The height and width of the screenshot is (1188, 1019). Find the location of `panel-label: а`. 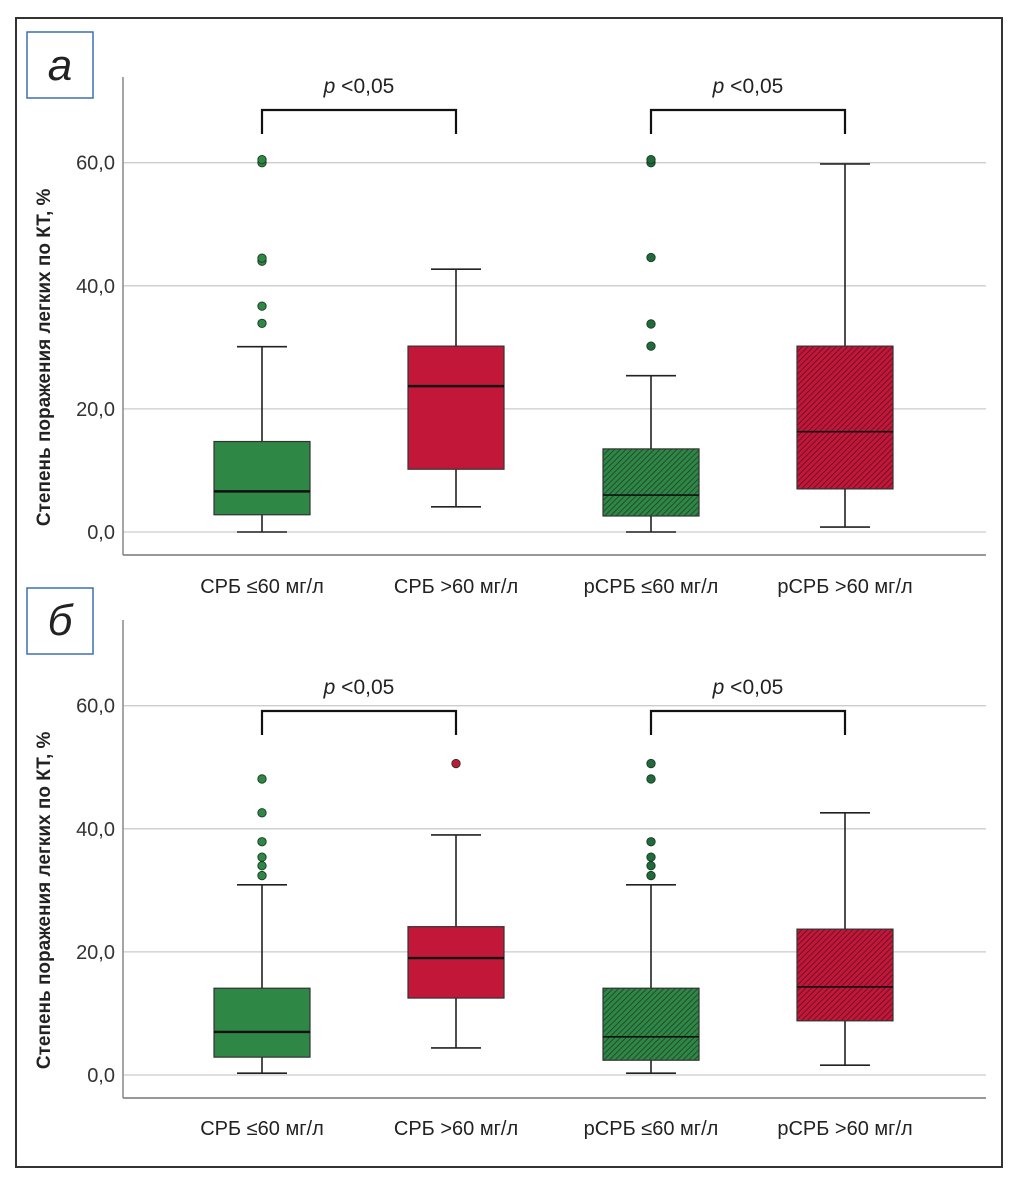

panel-label: а is located at coordinates (60, 65).